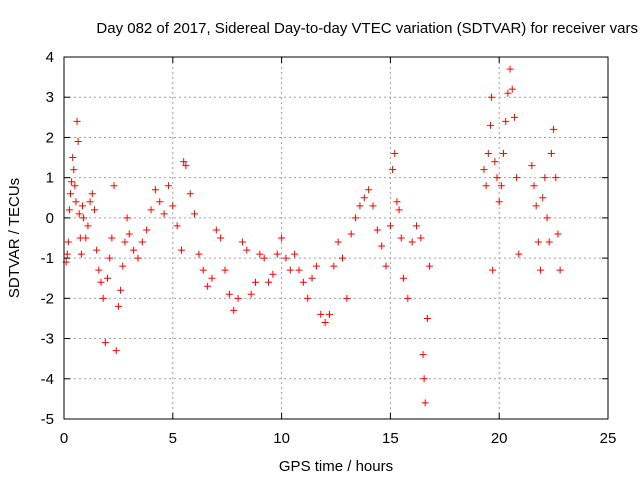 This screenshot has height=480, width=640. Describe the element at coordinates (281, 438) in the screenshot. I see `x-tick-label: 10` at that location.